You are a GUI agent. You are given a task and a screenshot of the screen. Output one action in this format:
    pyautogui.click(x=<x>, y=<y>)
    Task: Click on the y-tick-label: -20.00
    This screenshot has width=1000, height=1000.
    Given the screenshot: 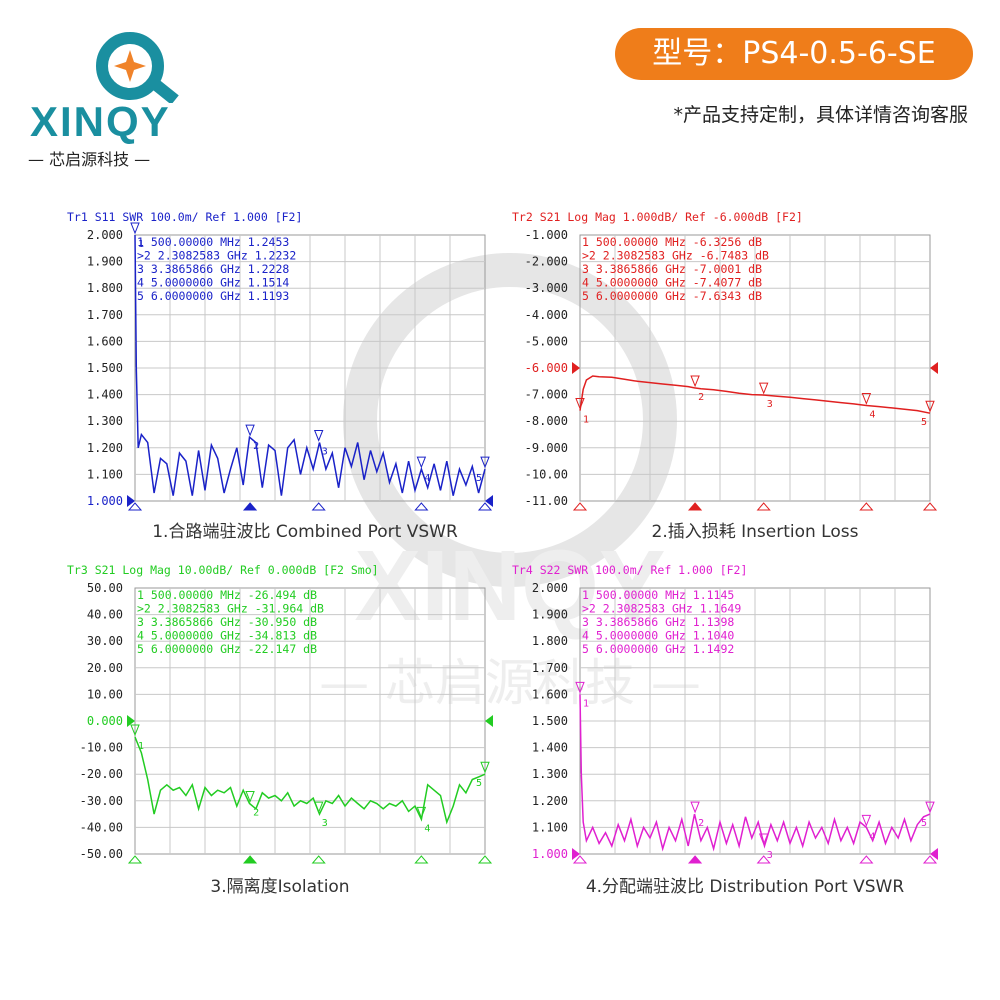 What is the action you would take?
    pyautogui.click(x=101, y=774)
    